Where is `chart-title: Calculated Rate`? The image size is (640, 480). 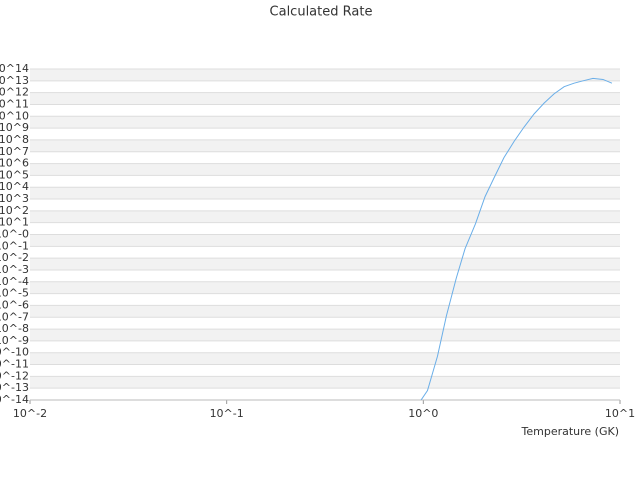
chart-title: Calculated Rate is located at coordinates (321, 12).